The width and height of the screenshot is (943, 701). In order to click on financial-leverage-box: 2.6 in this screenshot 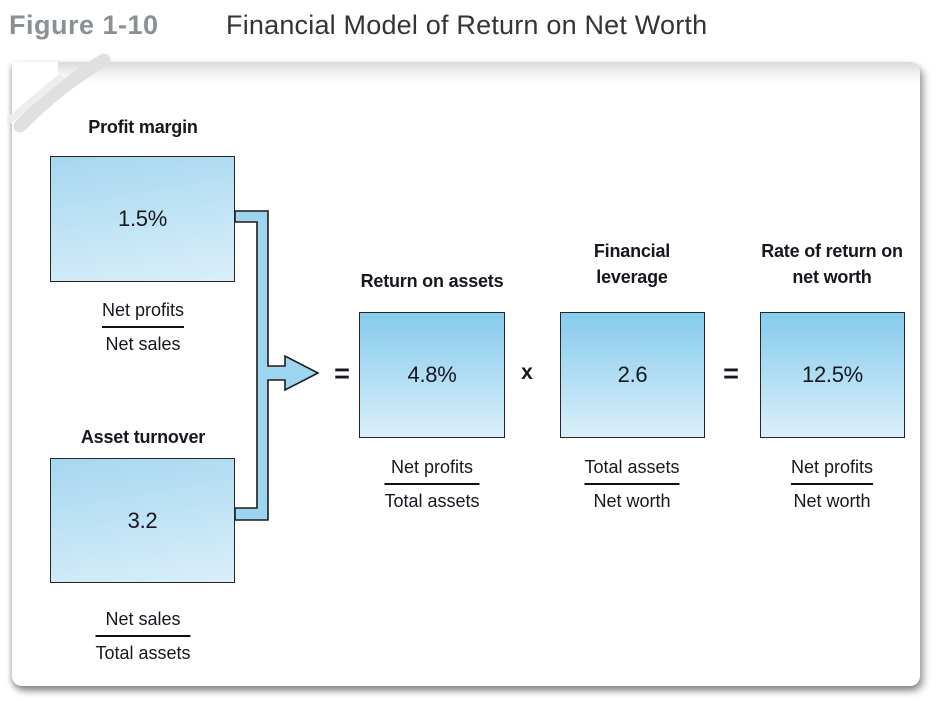, I will do `click(632, 375)`.